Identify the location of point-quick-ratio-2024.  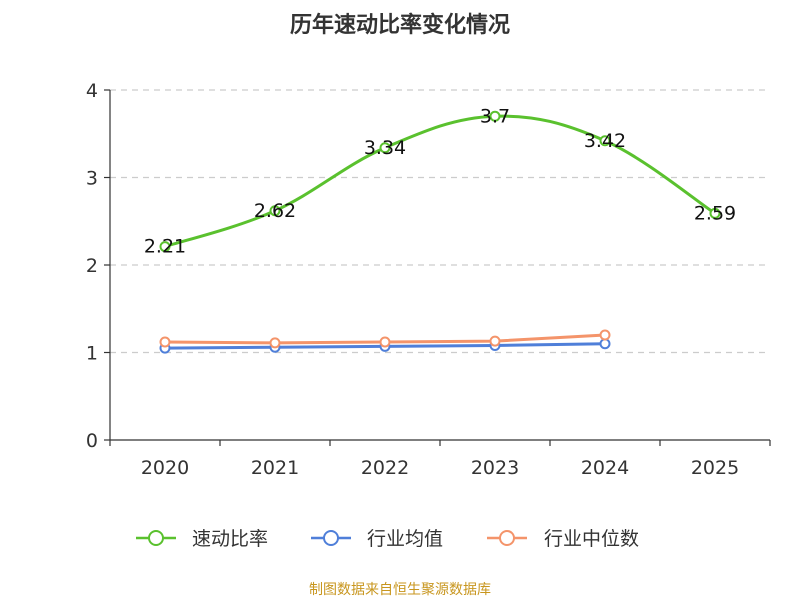
(605, 141).